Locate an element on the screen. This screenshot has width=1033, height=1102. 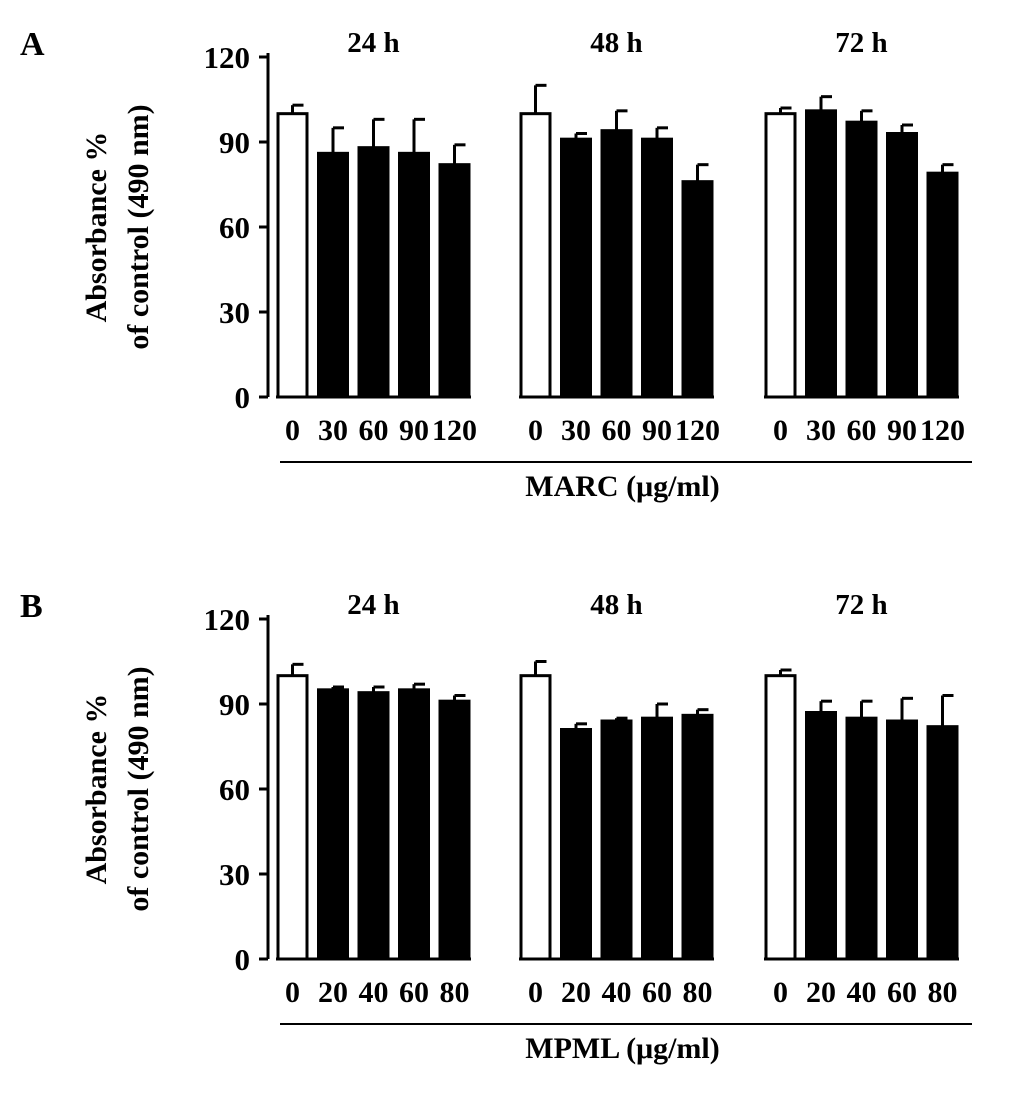
panel-a-y-tick-label: 30 is located at coordinates (234, 312).